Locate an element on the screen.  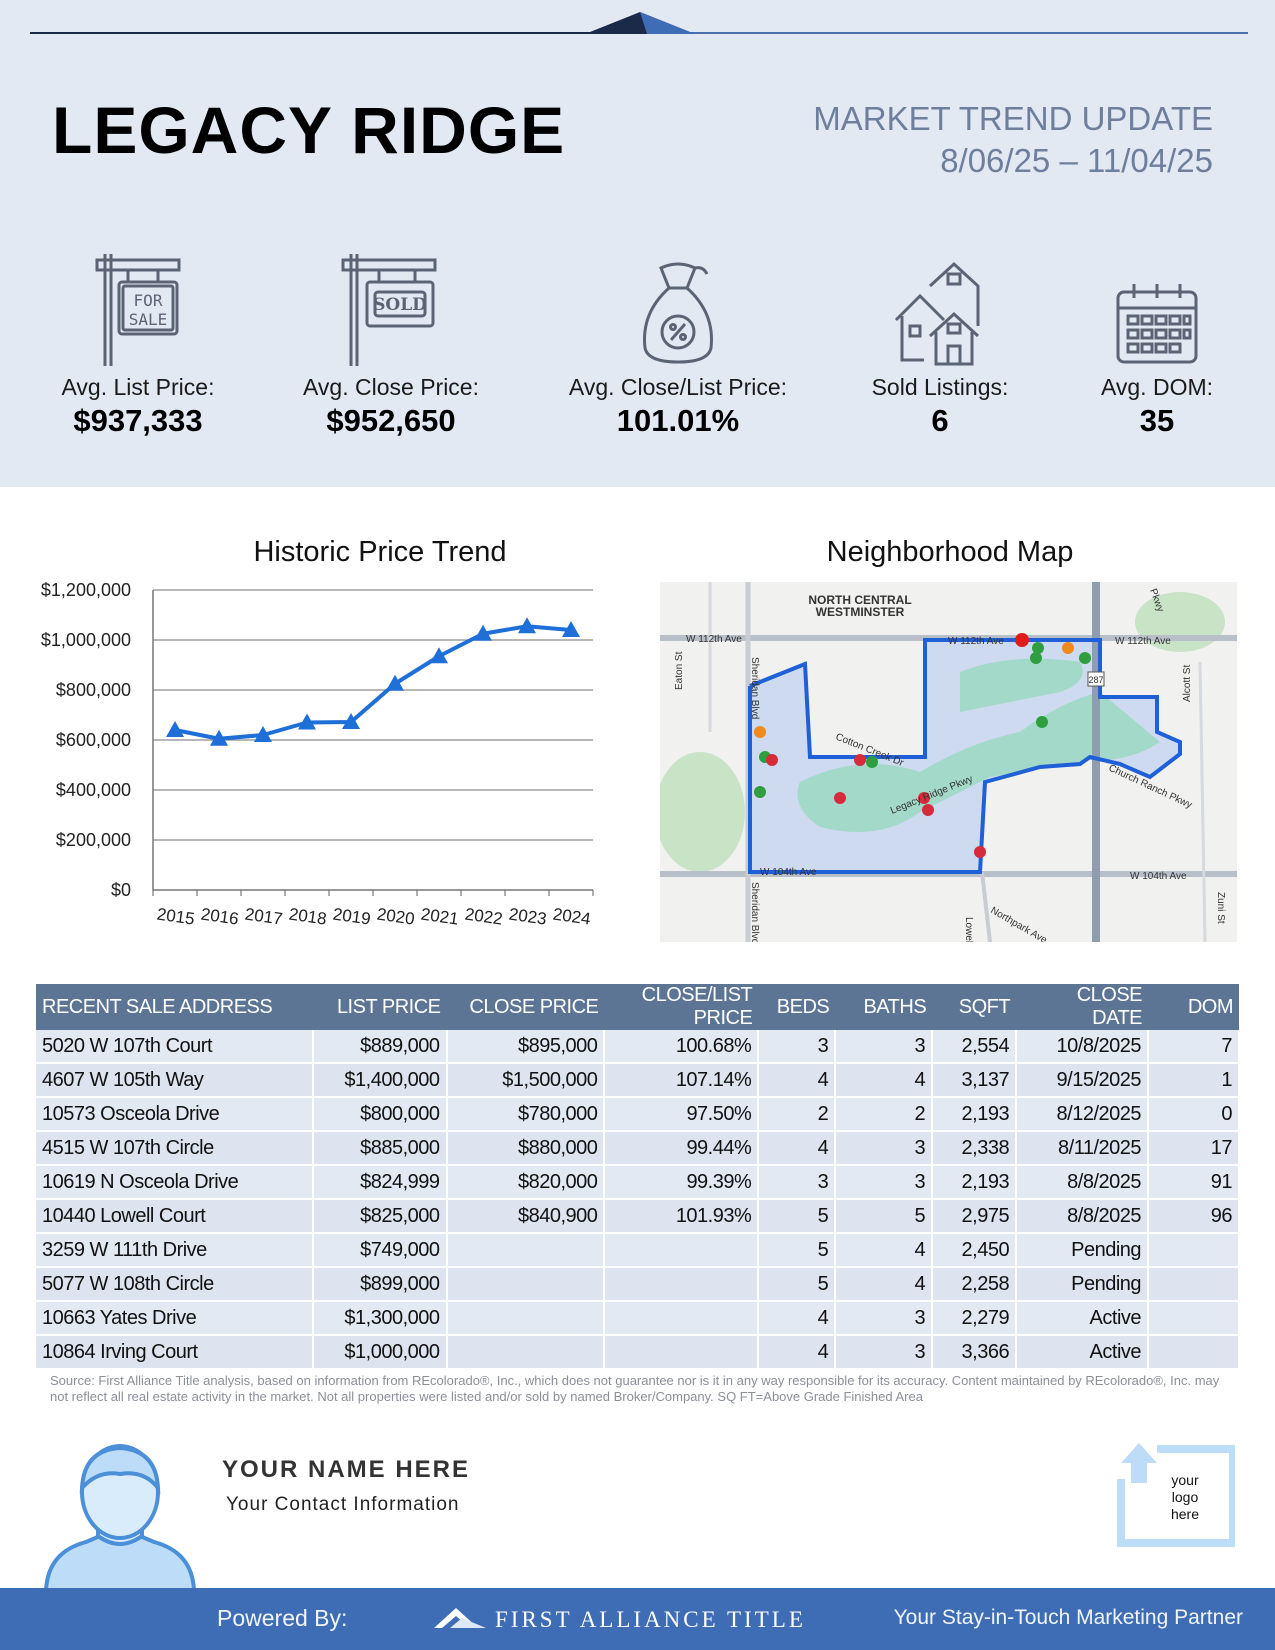
for-sale-sign-icon: FOR SALE is located at coordinates (138, 310).